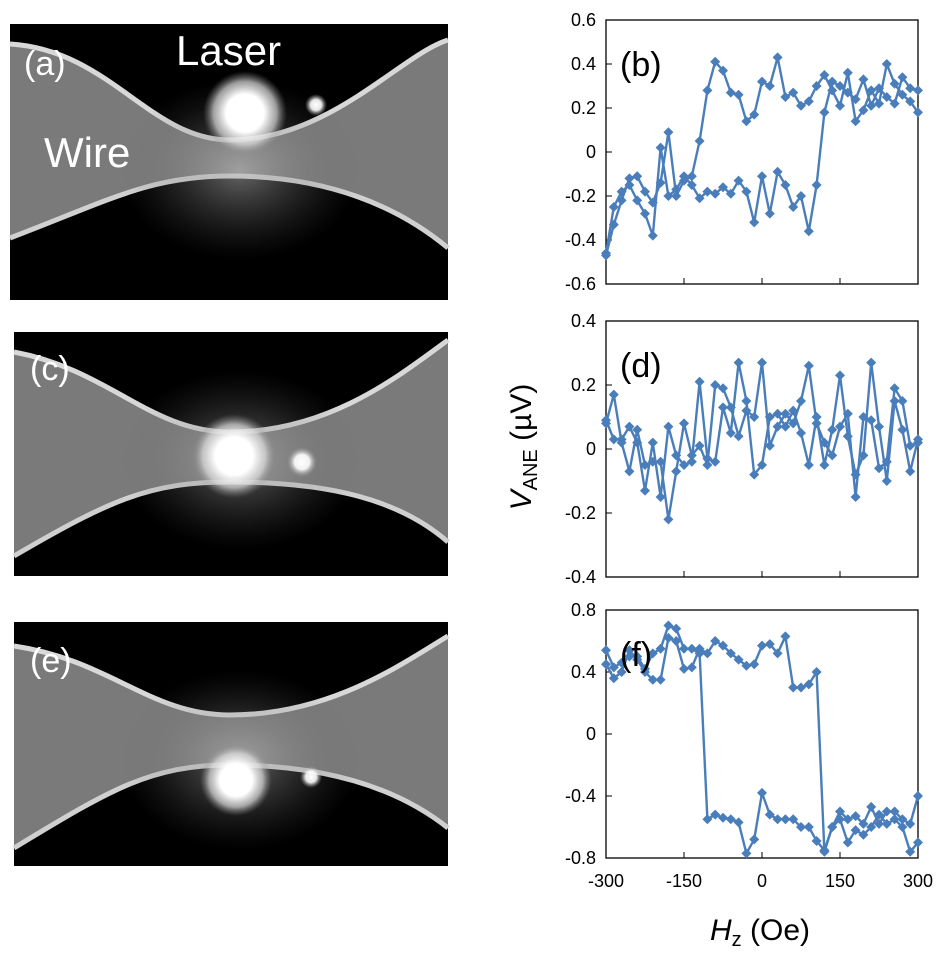  Describe the element at coordinates (762, 881) in the screenshot. I see `x-tick-label: 0` at that location.